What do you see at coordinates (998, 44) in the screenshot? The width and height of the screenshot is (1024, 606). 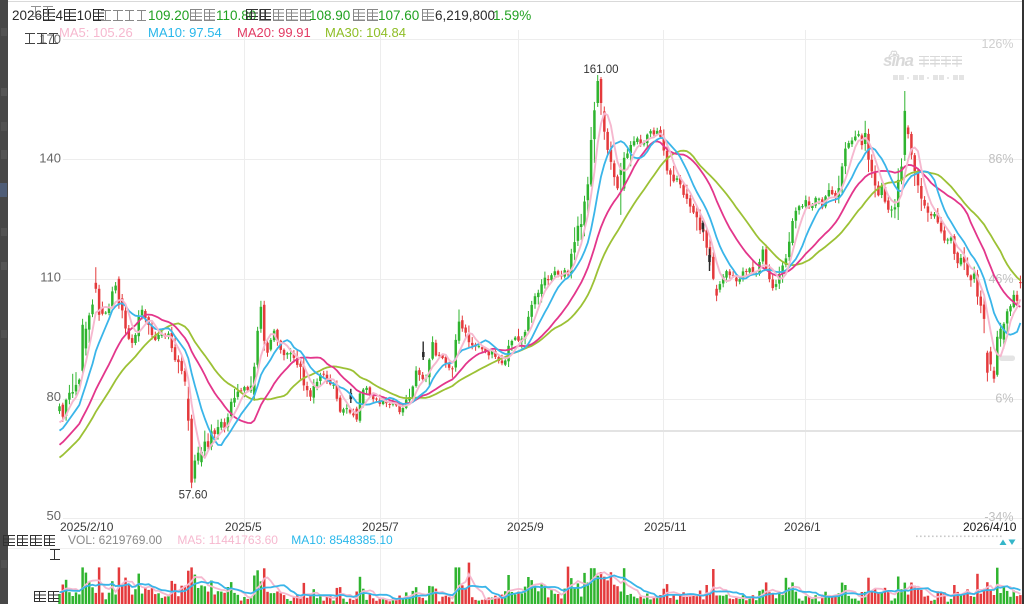 I see `svg-text: 126%` at bounding box center [998, 44].